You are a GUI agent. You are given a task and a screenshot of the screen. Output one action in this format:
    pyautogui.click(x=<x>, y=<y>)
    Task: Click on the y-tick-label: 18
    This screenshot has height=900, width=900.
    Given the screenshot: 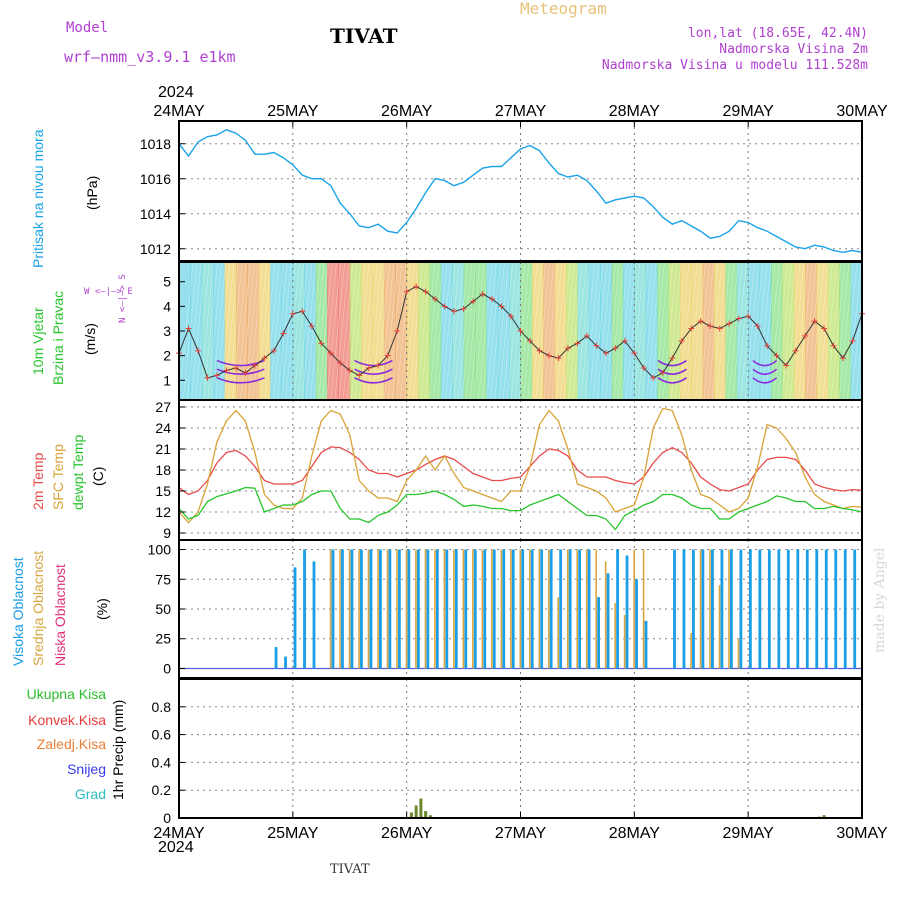 What is the action you would take?
    pyautogui.click(x=163, y=470)
    